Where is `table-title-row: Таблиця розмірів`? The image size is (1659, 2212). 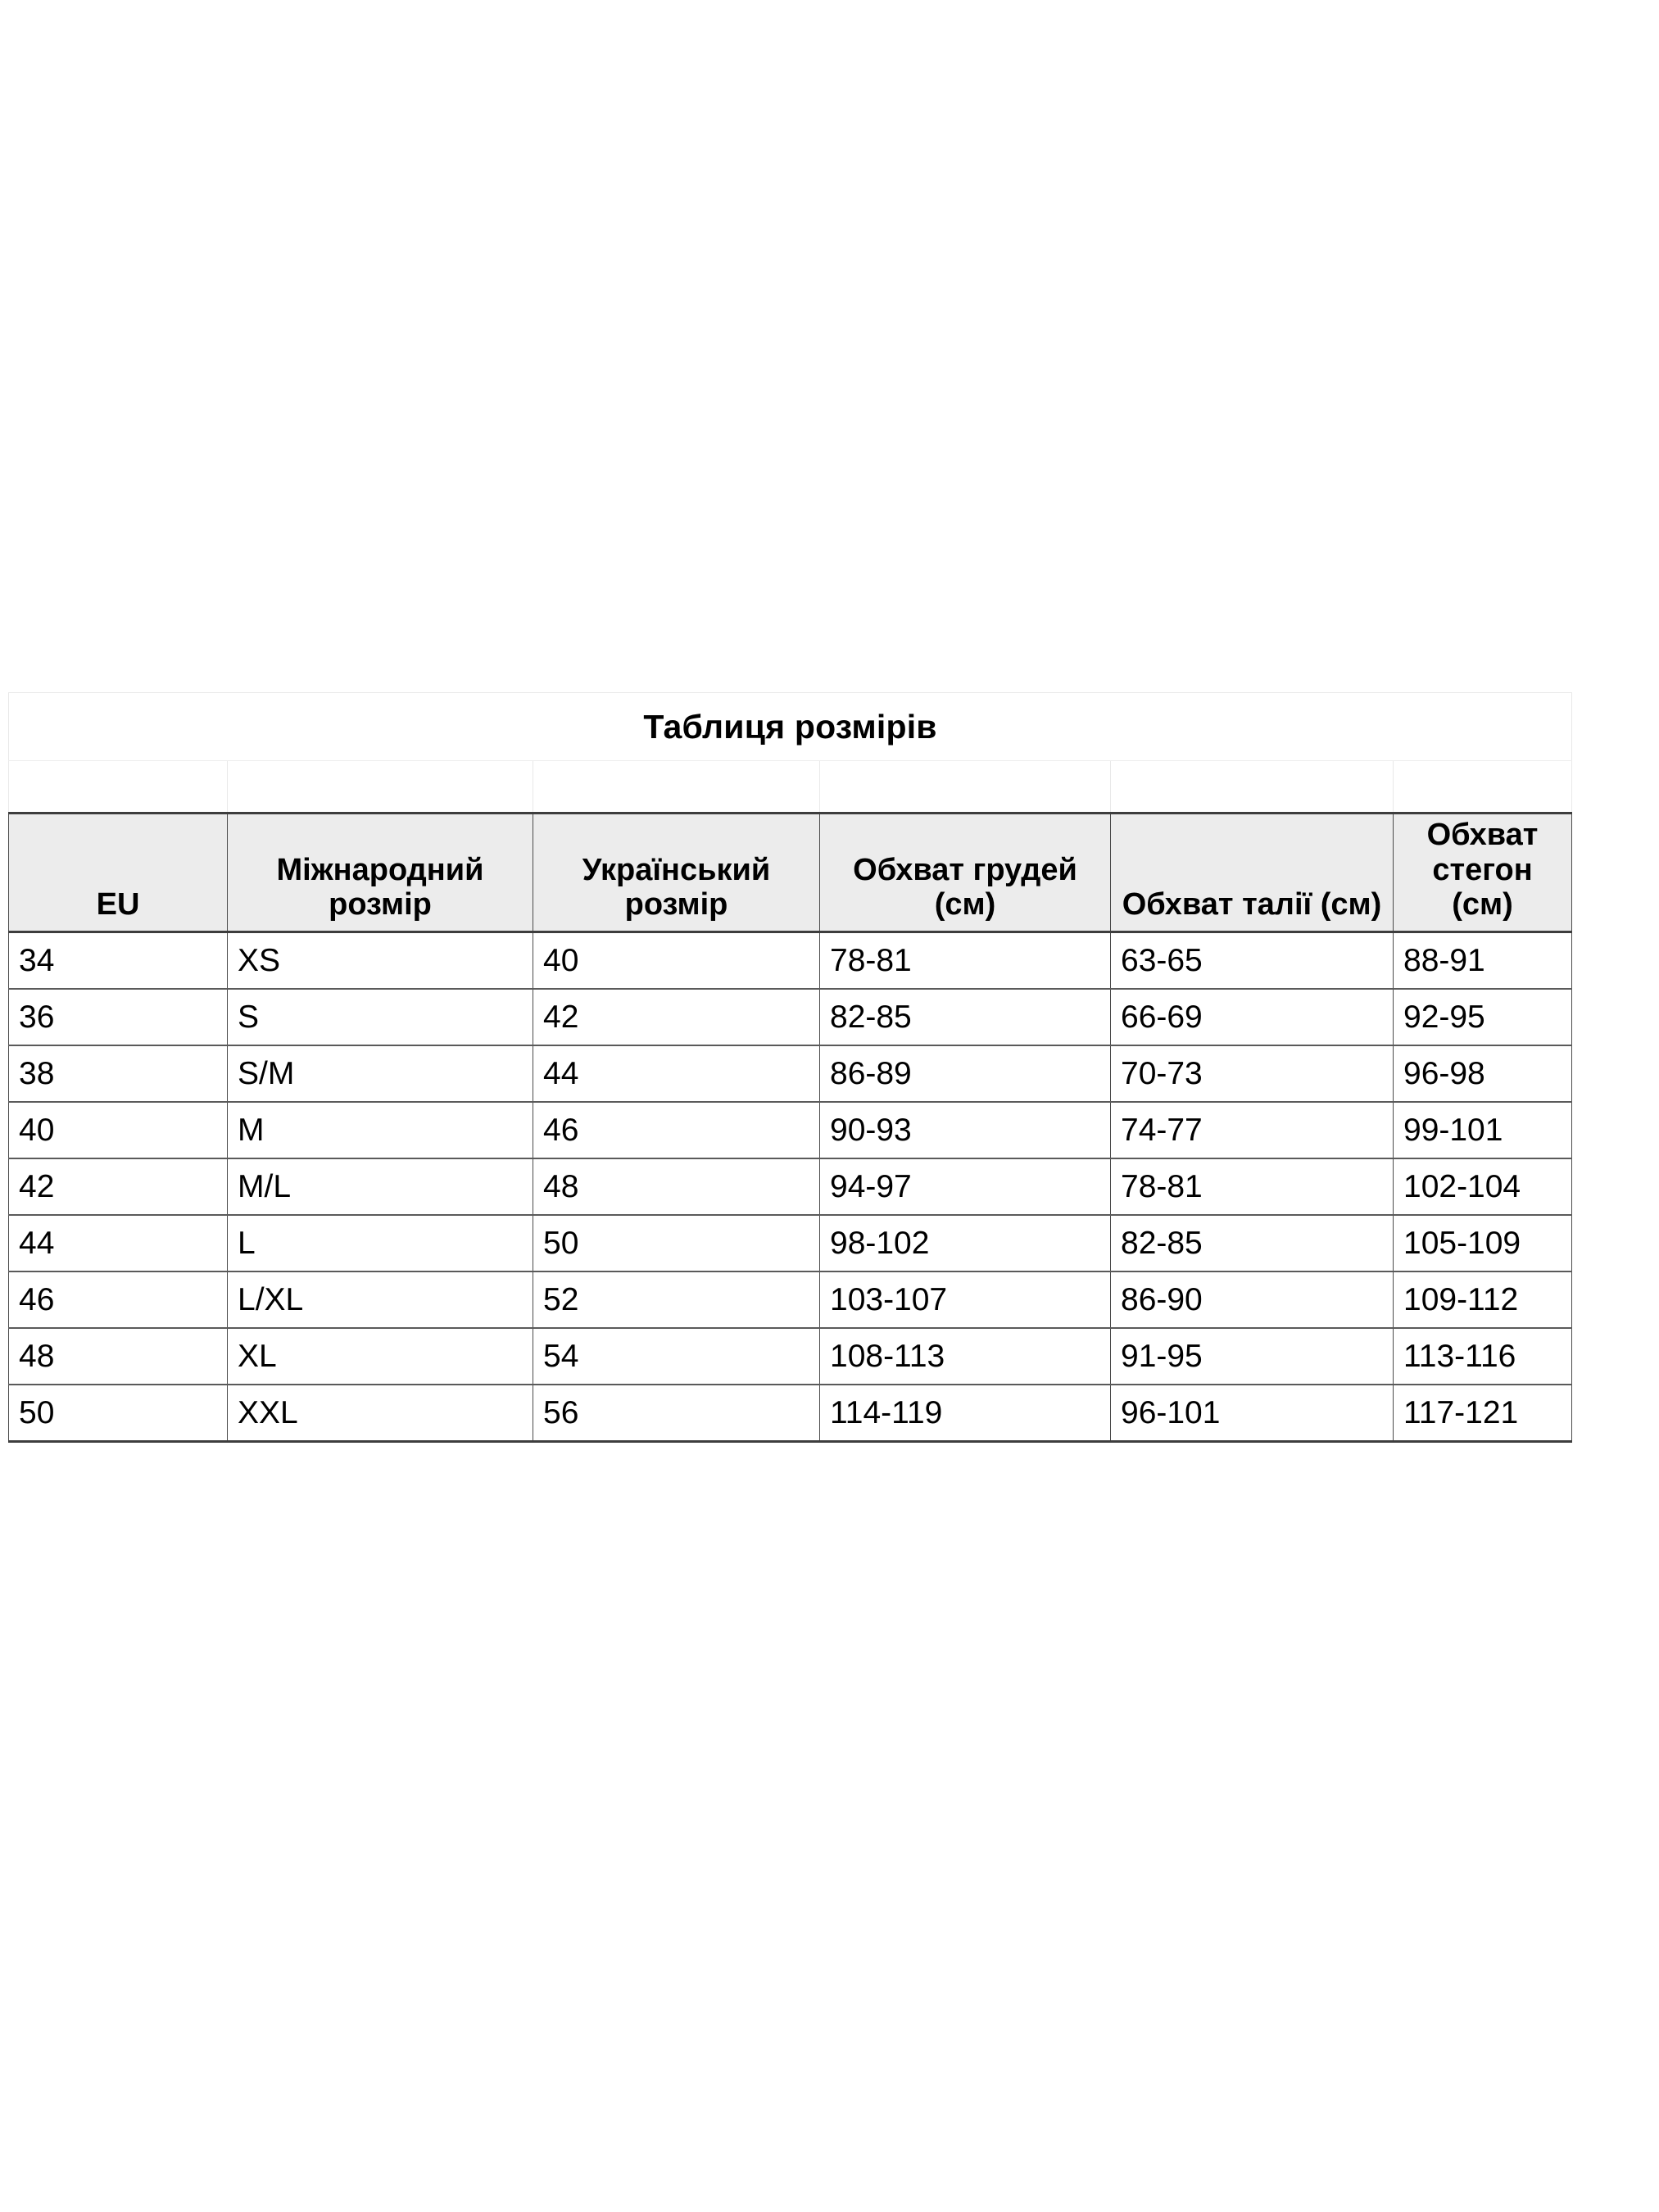
table-title-row: Таблиця розмірів is located at coordinates (790, 726).